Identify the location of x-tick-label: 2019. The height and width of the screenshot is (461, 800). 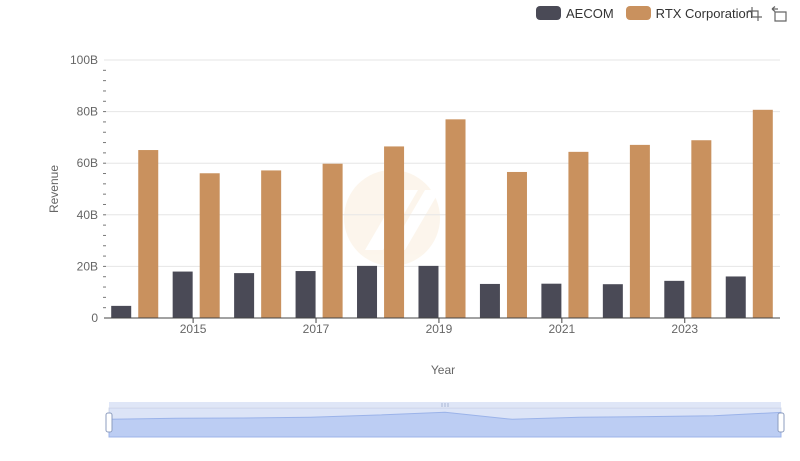
(439, 329).